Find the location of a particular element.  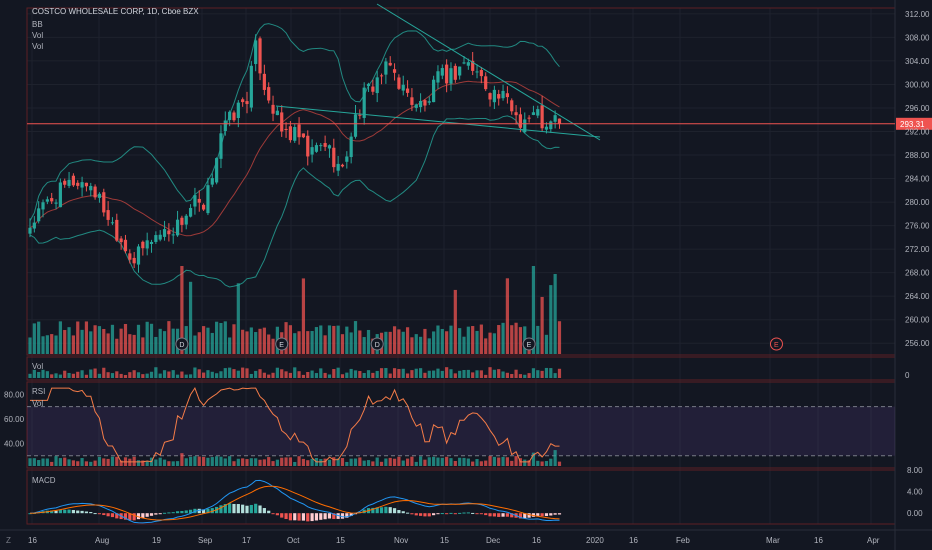

dividend-event-marker is located at coordinates (377, 344).